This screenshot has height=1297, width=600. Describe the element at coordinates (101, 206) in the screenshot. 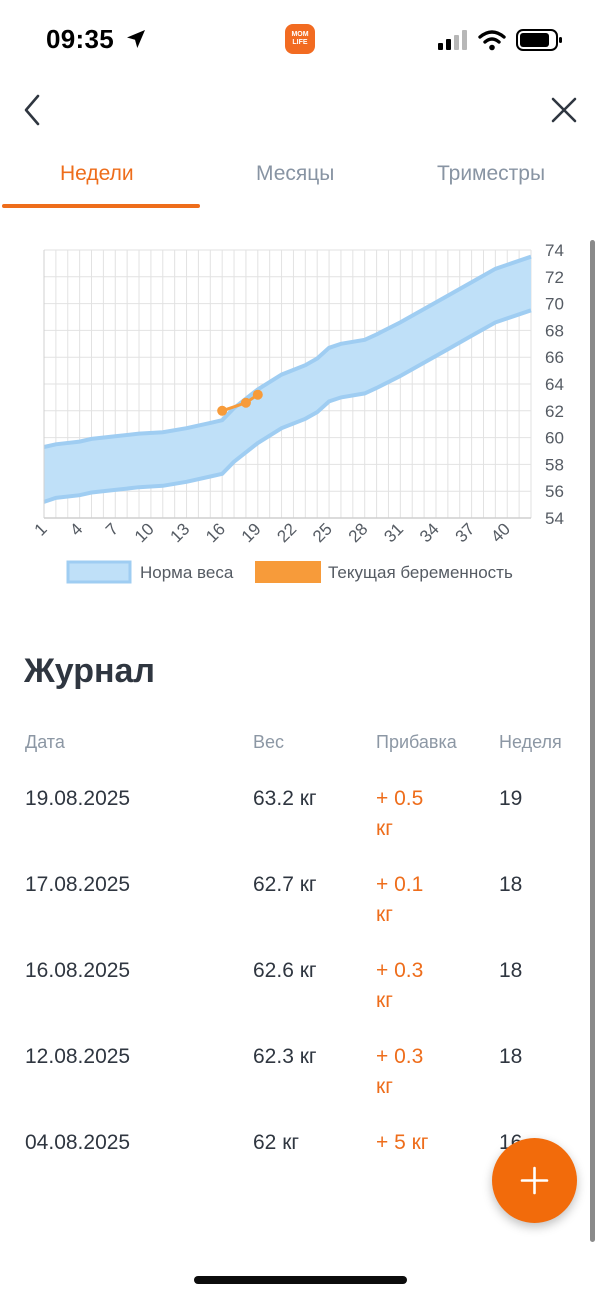

I see `active-tab-indicator` at that location.